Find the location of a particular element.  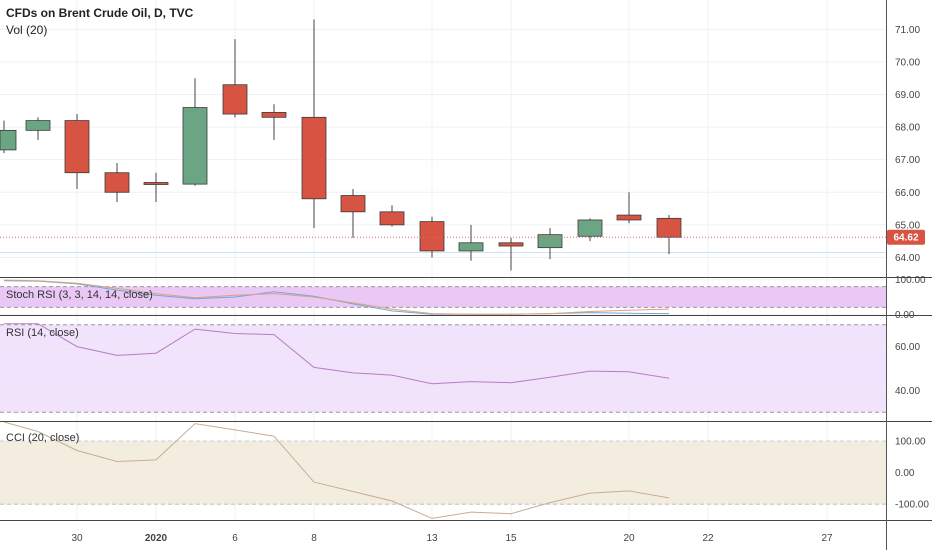

indicator-tick-label: -100.00 is located at coordinates (912, 505).